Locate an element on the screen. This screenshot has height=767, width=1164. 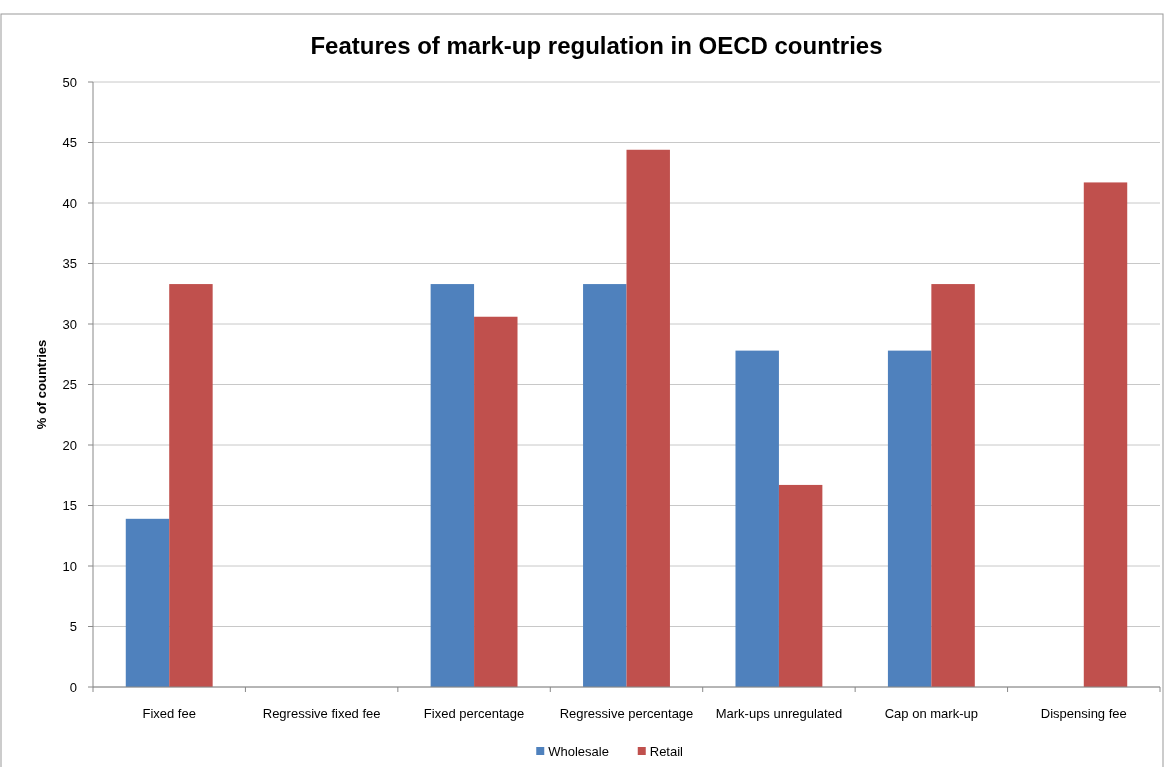
y-axis-title: % of countries is located at coordinates (41, 384).